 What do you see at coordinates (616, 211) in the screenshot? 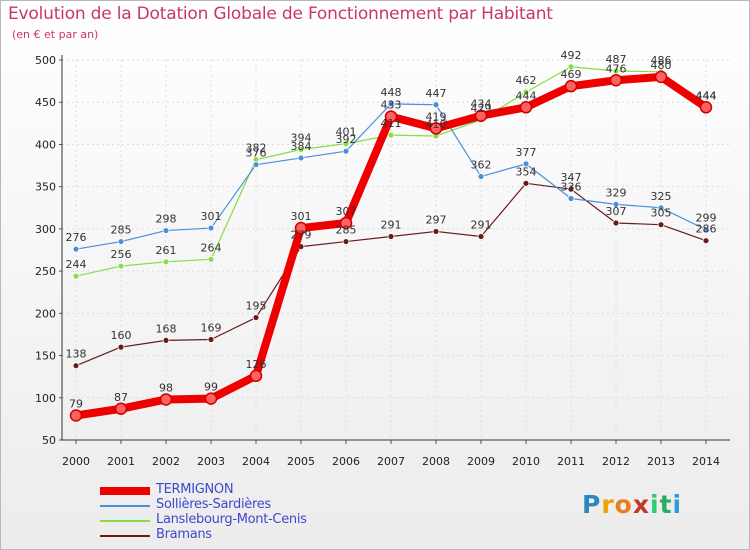
I see `data-label-bramans: 307` at bounding box center [616, 211].